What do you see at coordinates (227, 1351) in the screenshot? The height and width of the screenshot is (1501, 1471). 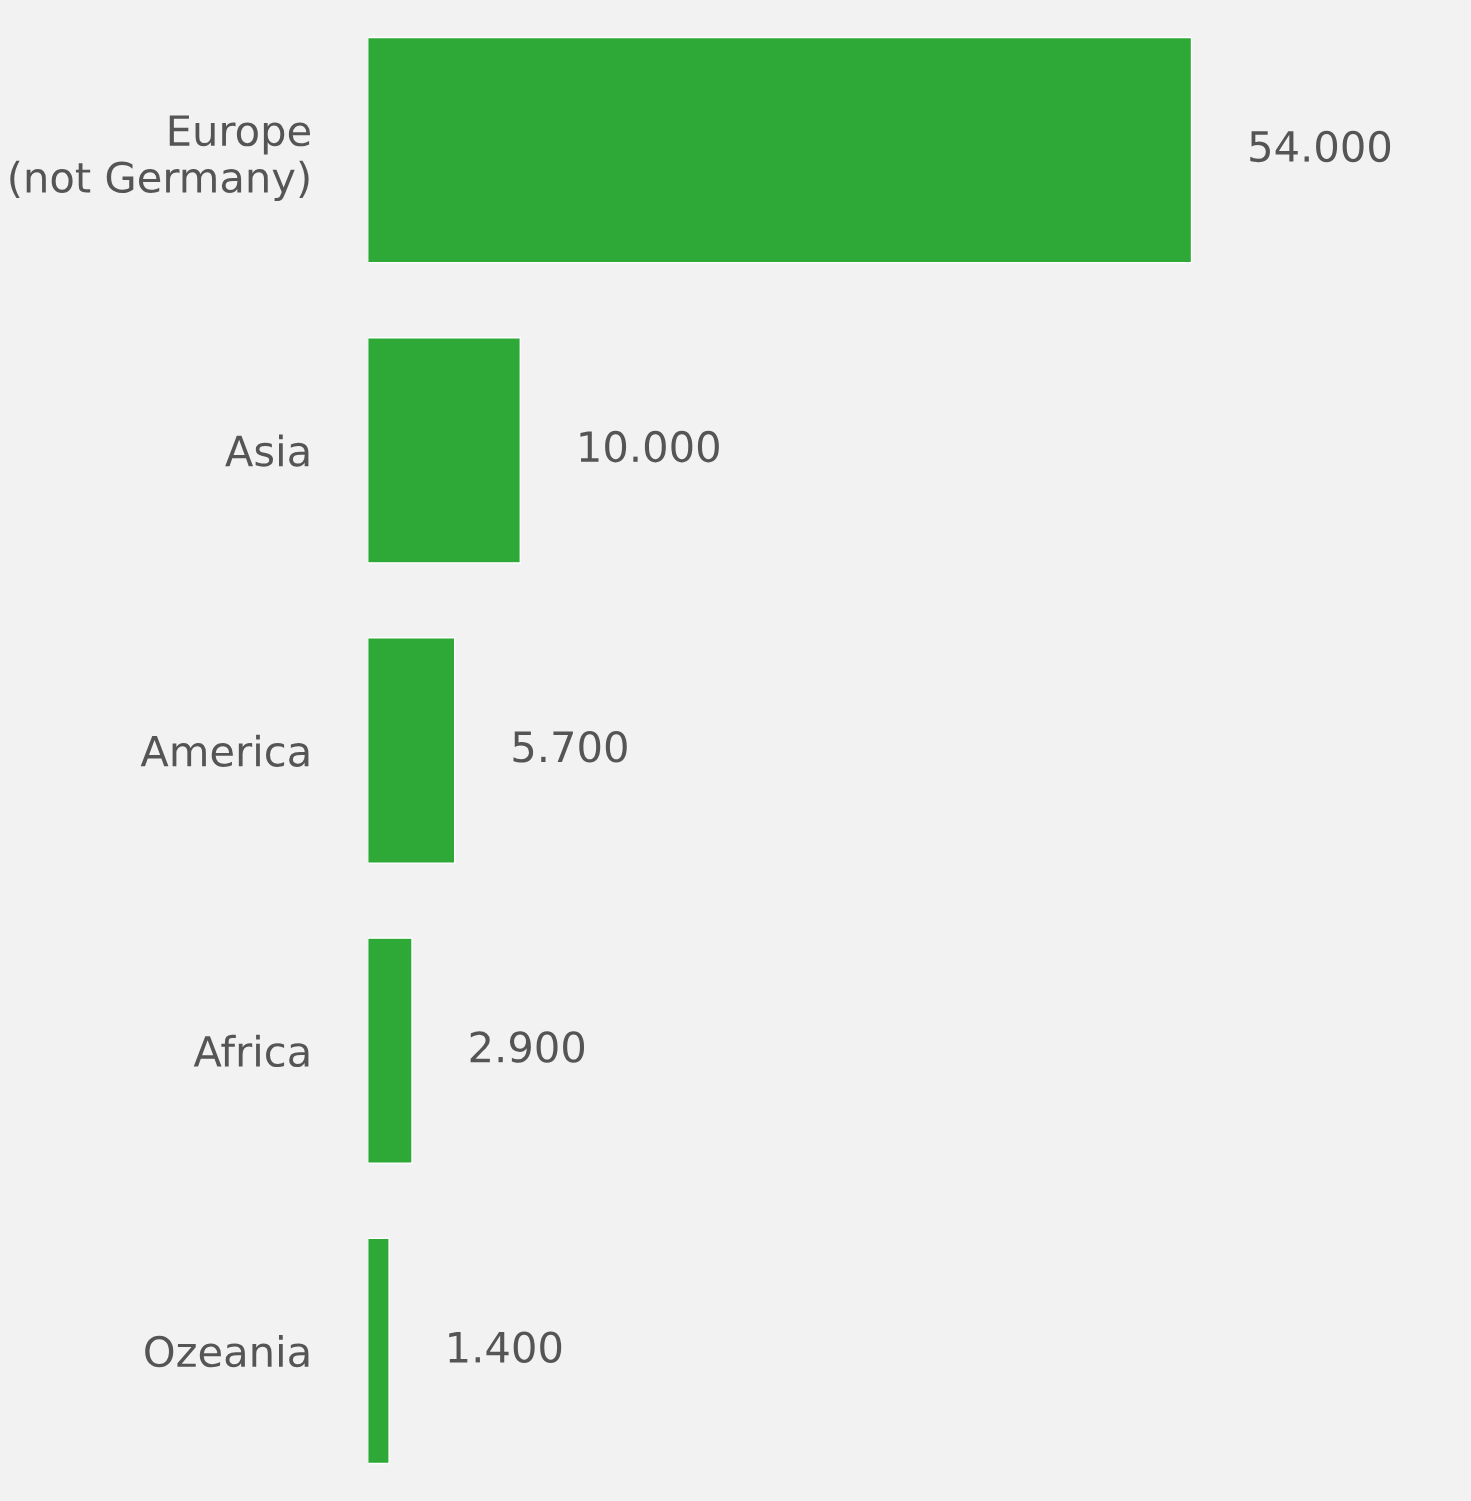 I see `y-tick-label: Ozeania` at bounding box center [227, 1351].